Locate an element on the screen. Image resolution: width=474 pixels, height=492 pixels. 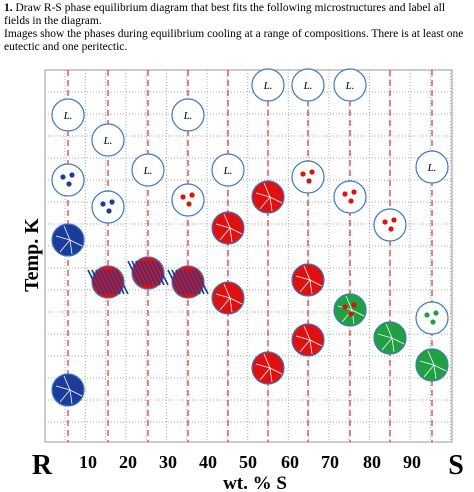
x-axis-label: 40 is located at coordinates (208, 462).